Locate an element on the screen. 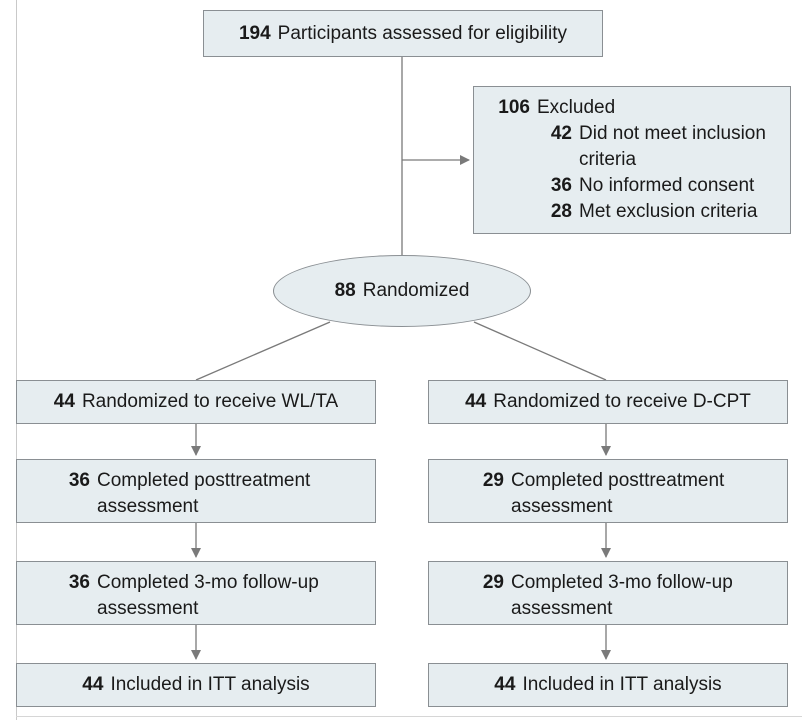 The height and width of the screenshot is (720, 802). excluded-label: Excluded is located at coordinates (576, 107).